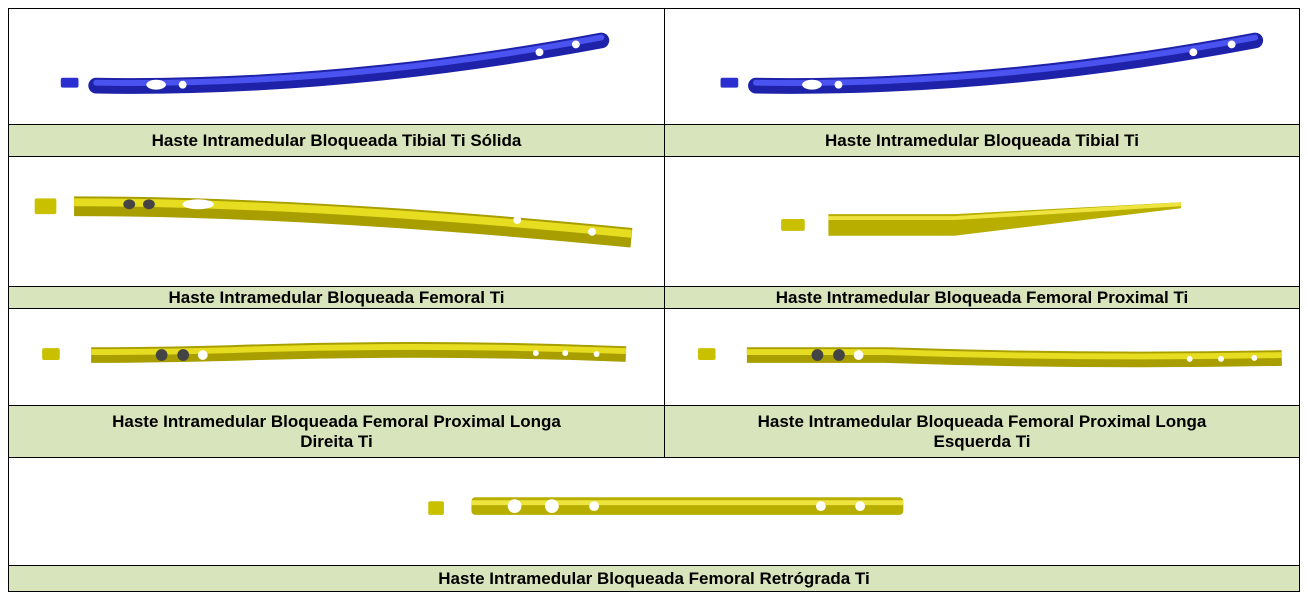 The height and width of the screenshot is (592, 1308). I want to click on caption-cell: Haste Intramedular Bloqueada Femoral Ti, so click(336, 297).